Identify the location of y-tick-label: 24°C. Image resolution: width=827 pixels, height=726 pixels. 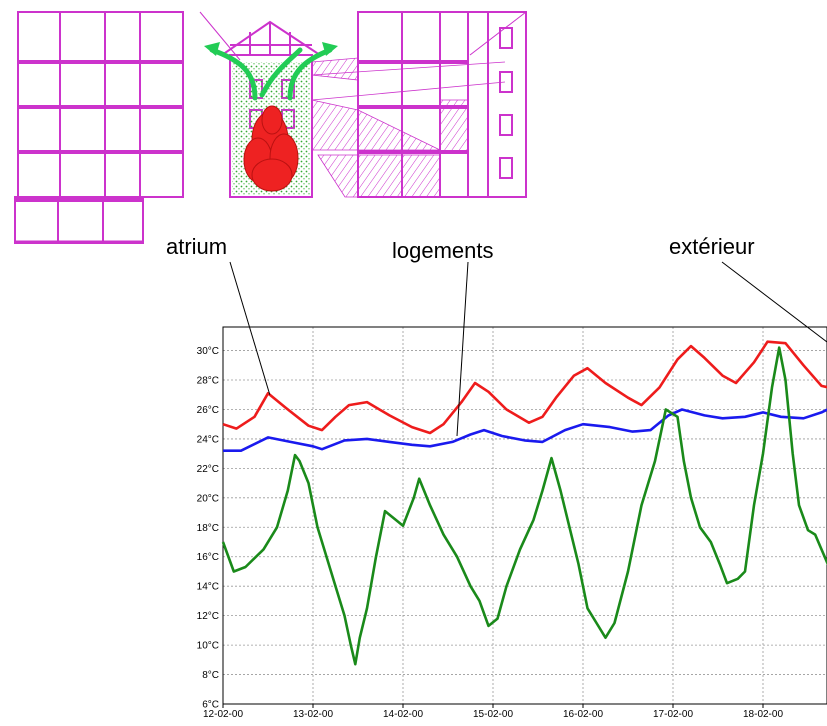
(208, 439).